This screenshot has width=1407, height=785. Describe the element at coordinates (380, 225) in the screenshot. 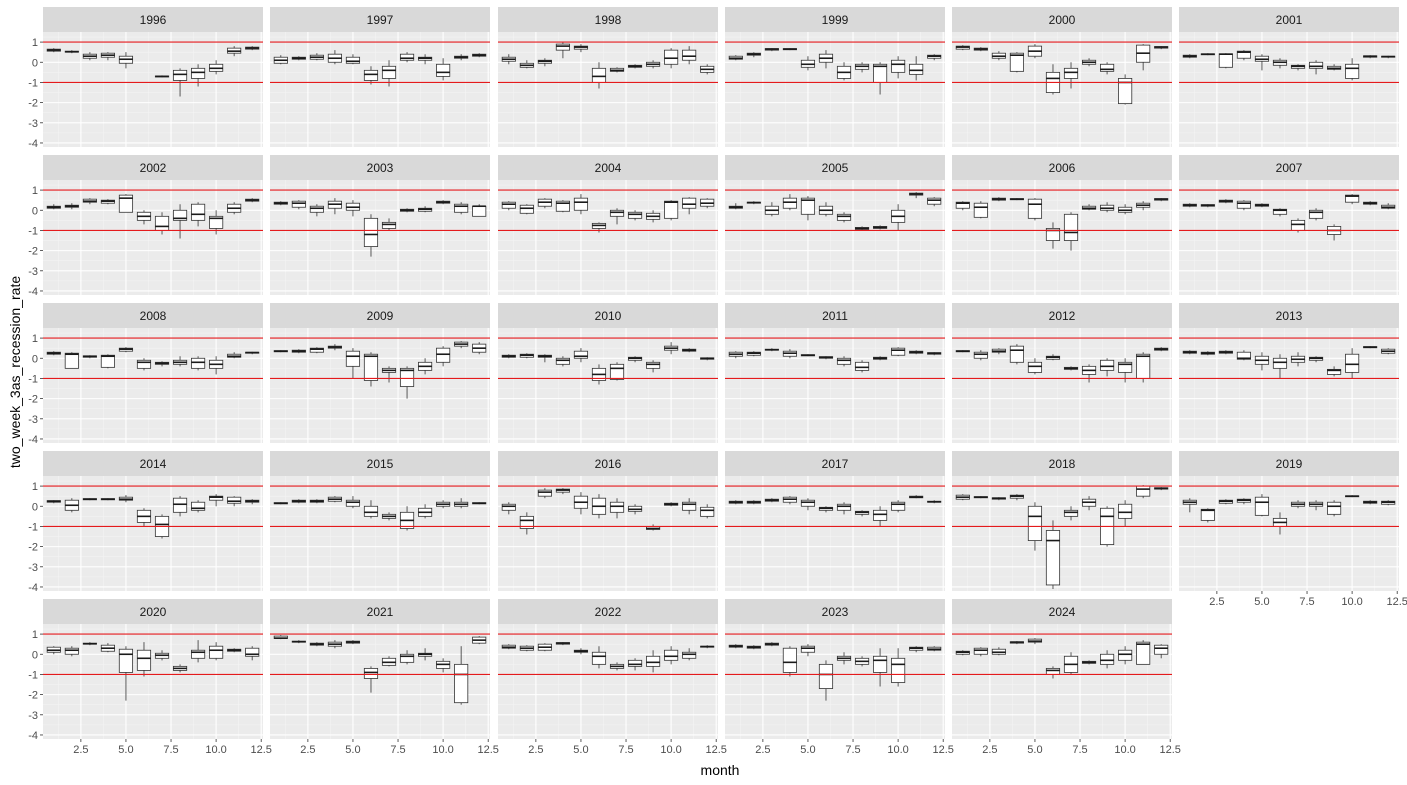

I see `facet-panel-2003: 2003` at that location.